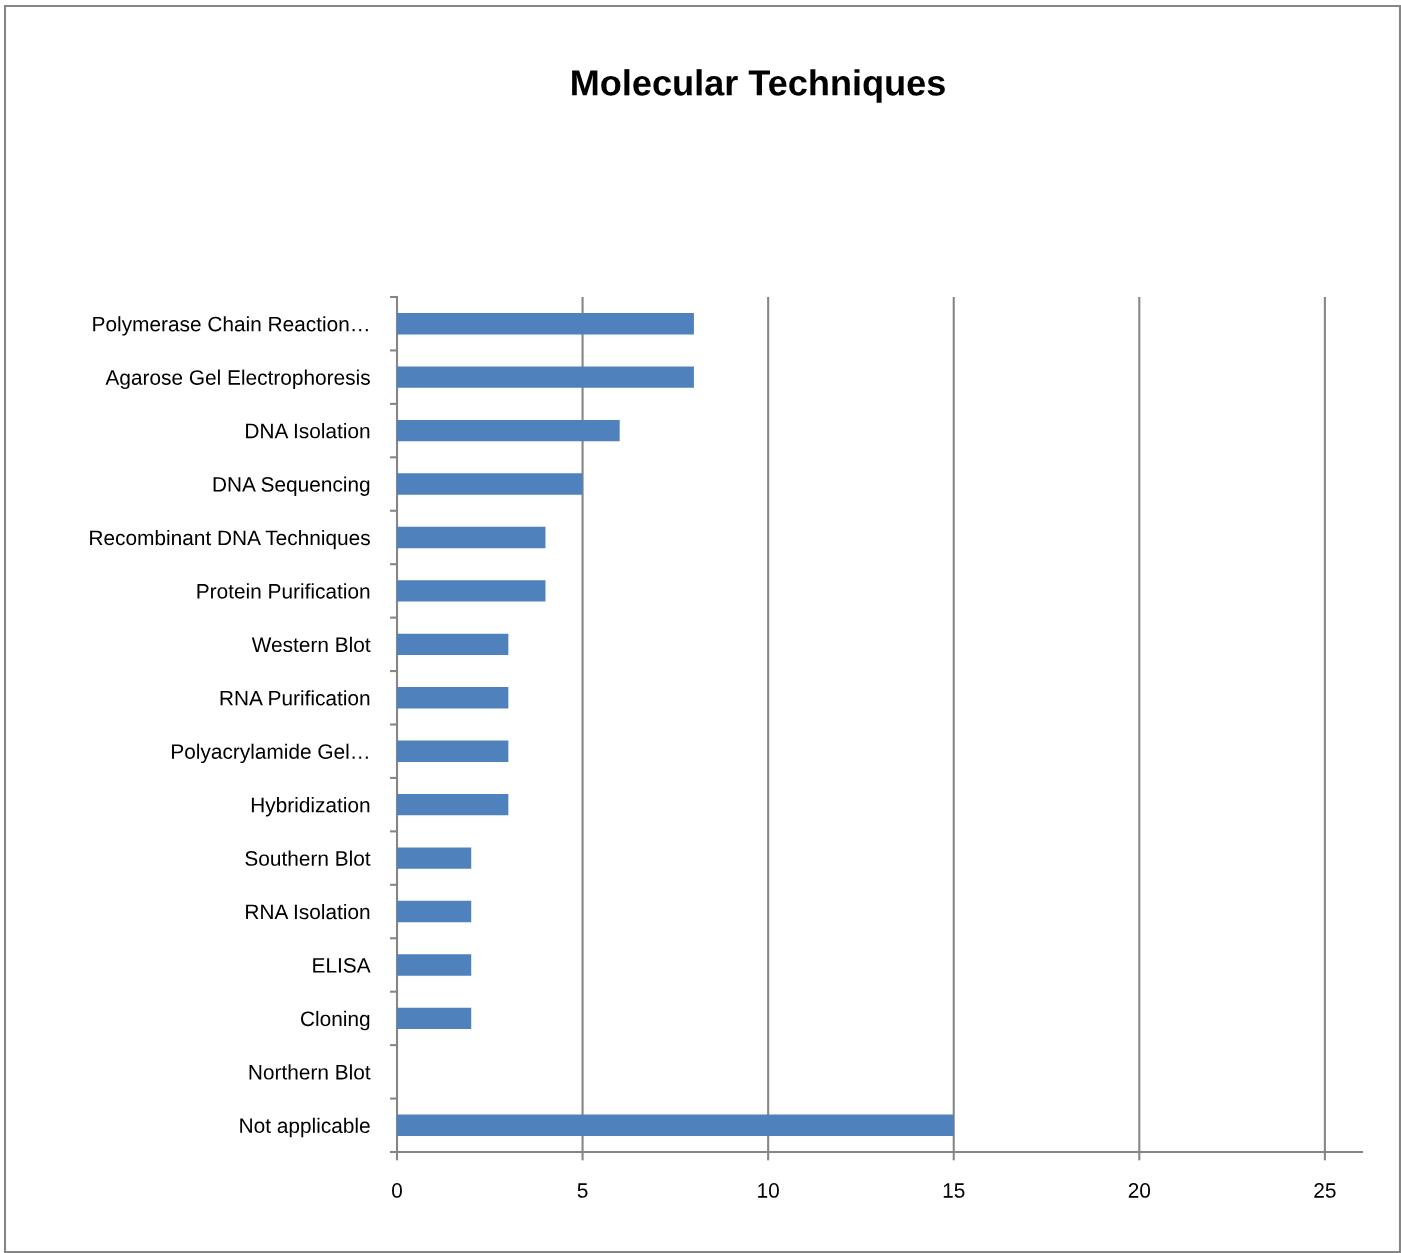 The width and height of the screenshot is (1401, 1253). Describe the element at coordinates (295, 698) in the screenshot. I see `y-tick-label: RNA Purification` at that location.